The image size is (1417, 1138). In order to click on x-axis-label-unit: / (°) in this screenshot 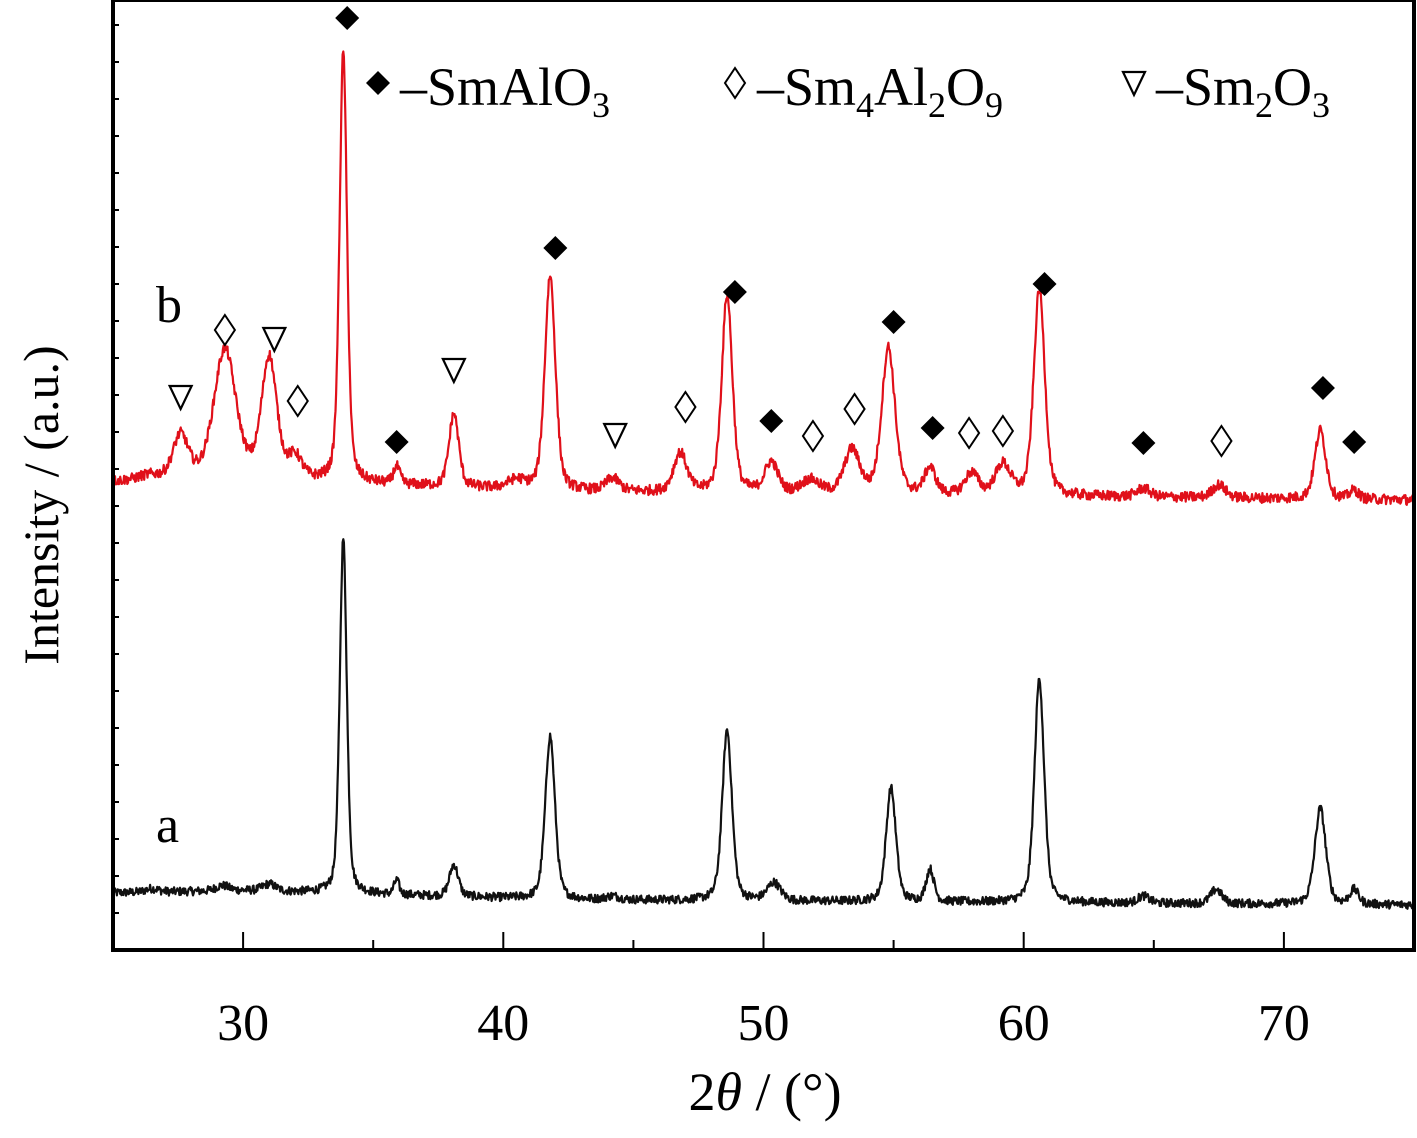, I will do `click(792, 1092)`.